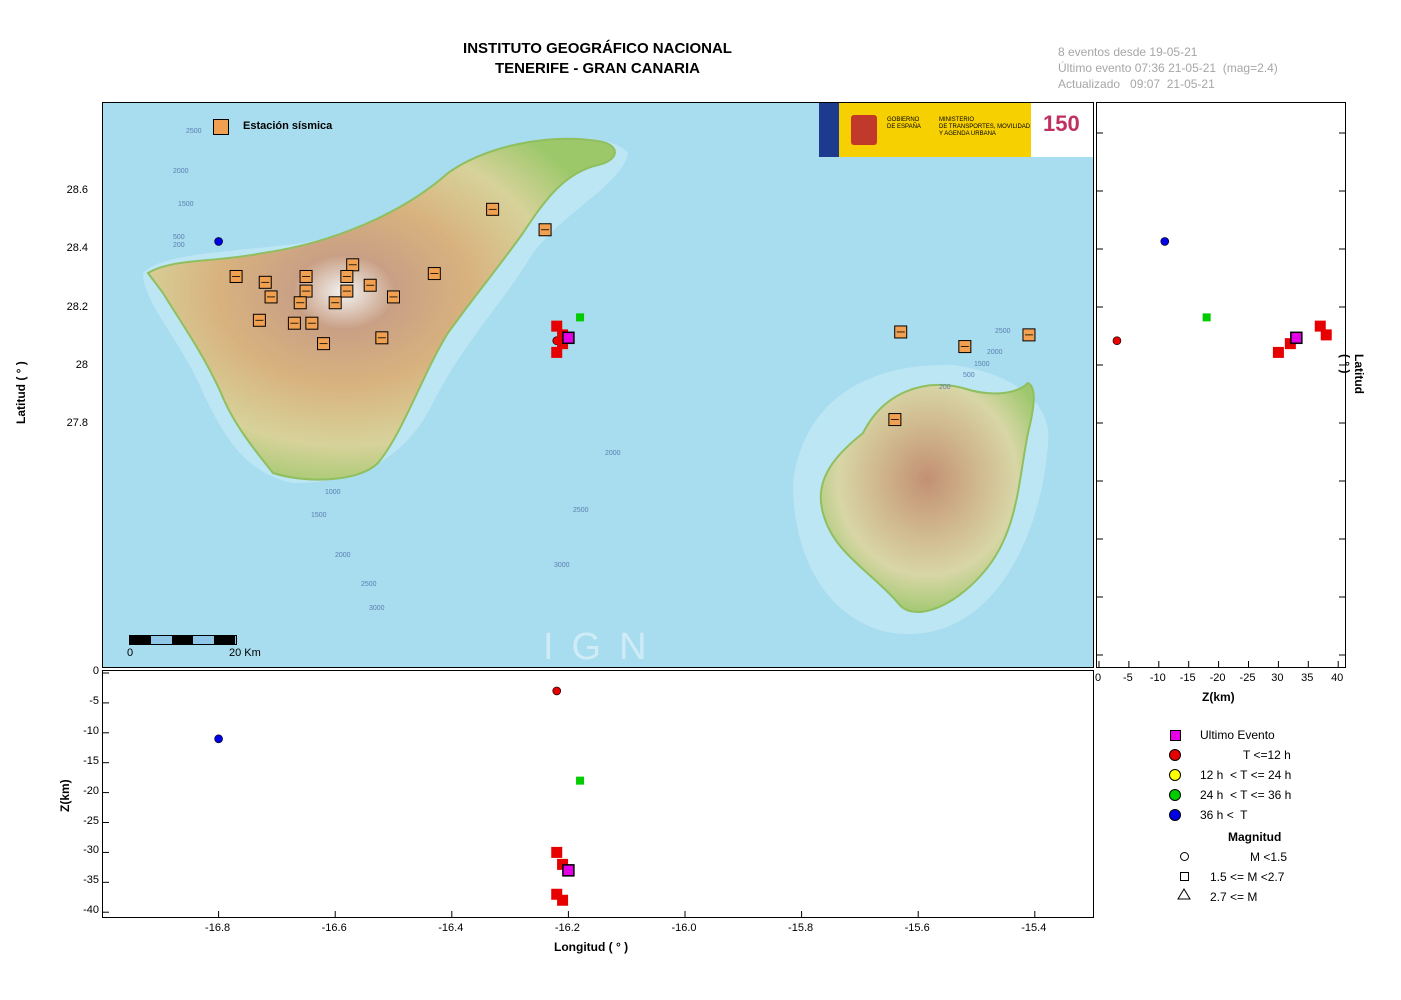 The width and height of the screenshot is (1401, 1000). Describe the element at coordinates (334, 928) in the screenshot. I see `longitude-tick-label: -16.6` at that location.